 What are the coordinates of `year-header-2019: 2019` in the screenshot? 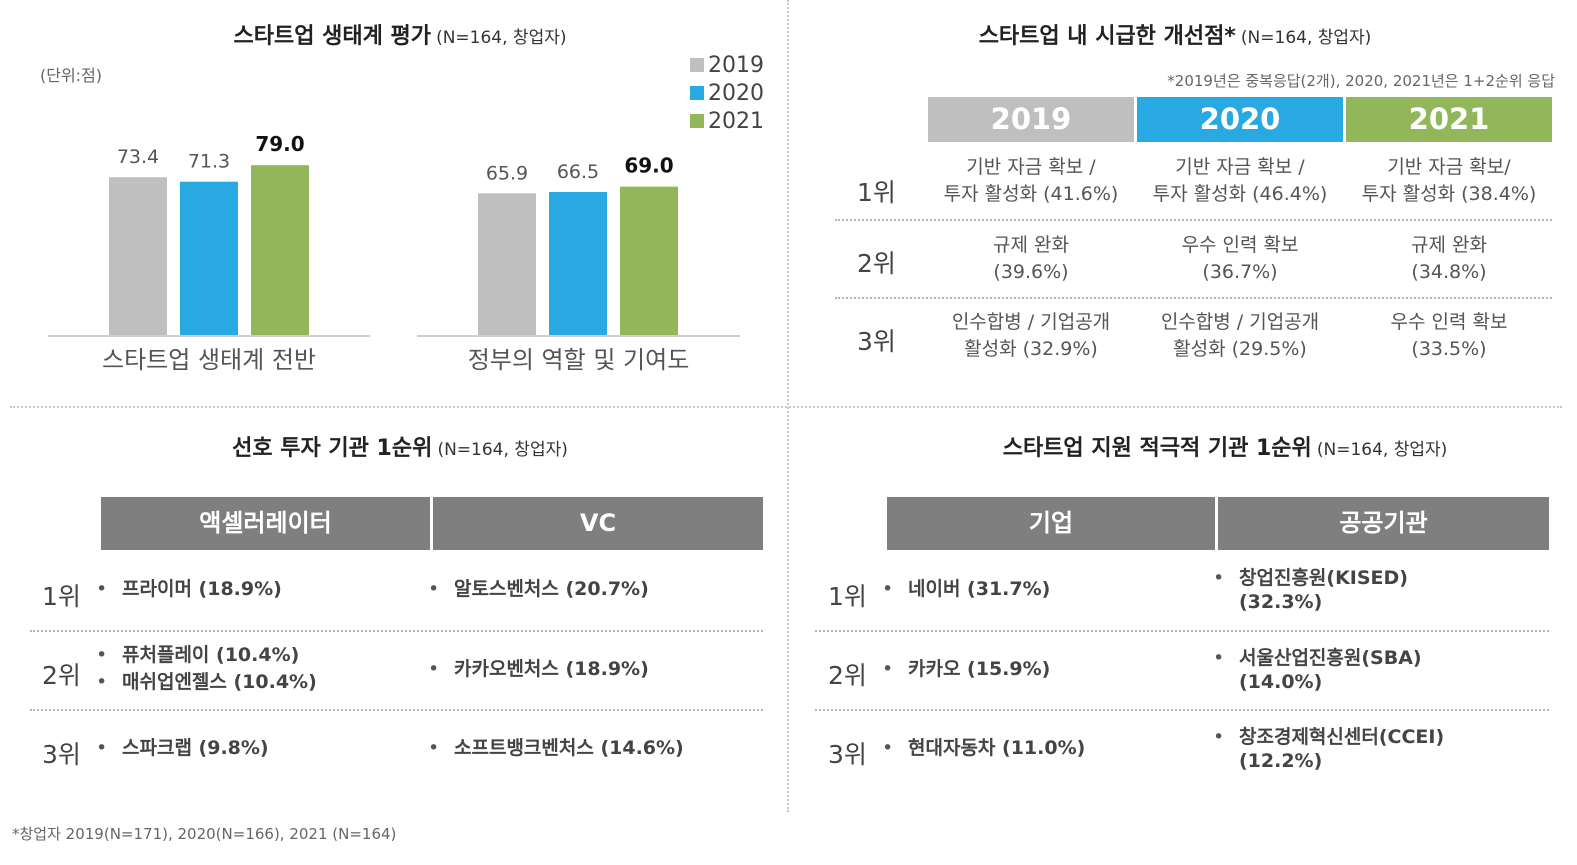 It's located at (1031, 119).